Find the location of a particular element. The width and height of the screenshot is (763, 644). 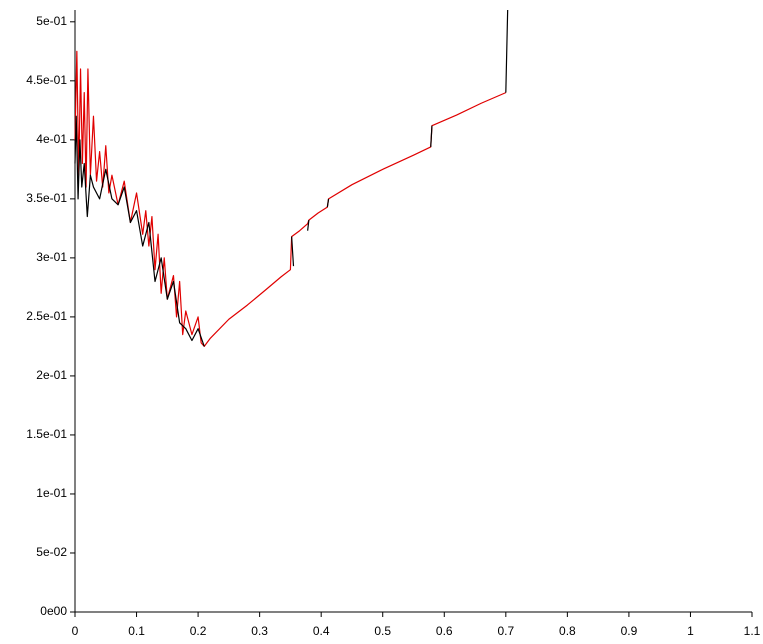

y-tick-label: 1.5e-01 is located at coordinates (46, 434).